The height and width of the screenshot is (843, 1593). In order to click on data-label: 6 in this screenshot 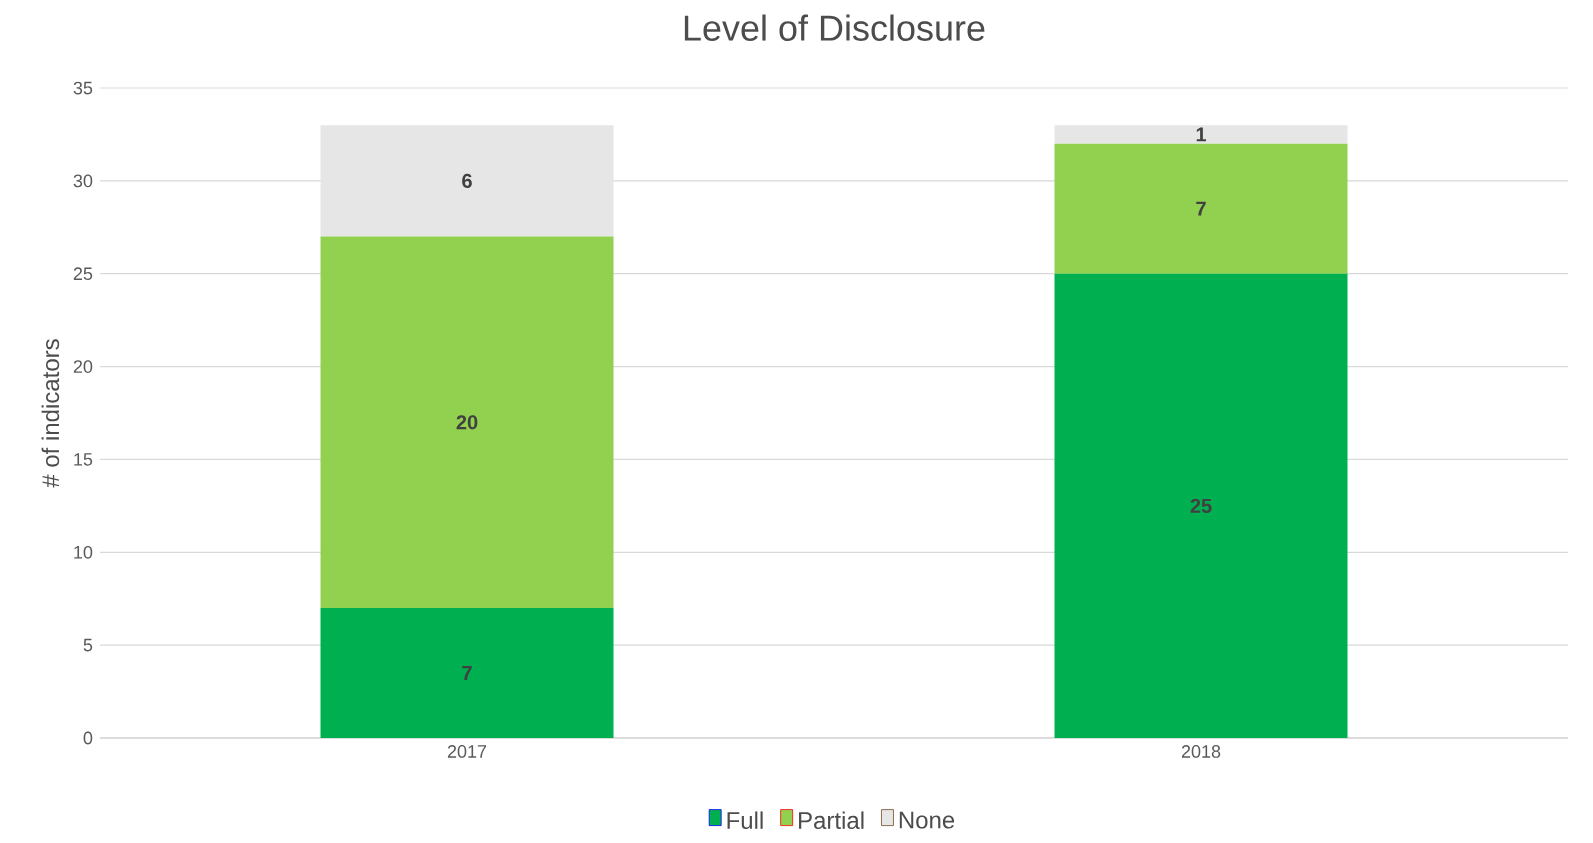, I will do `click(467, 180)`.